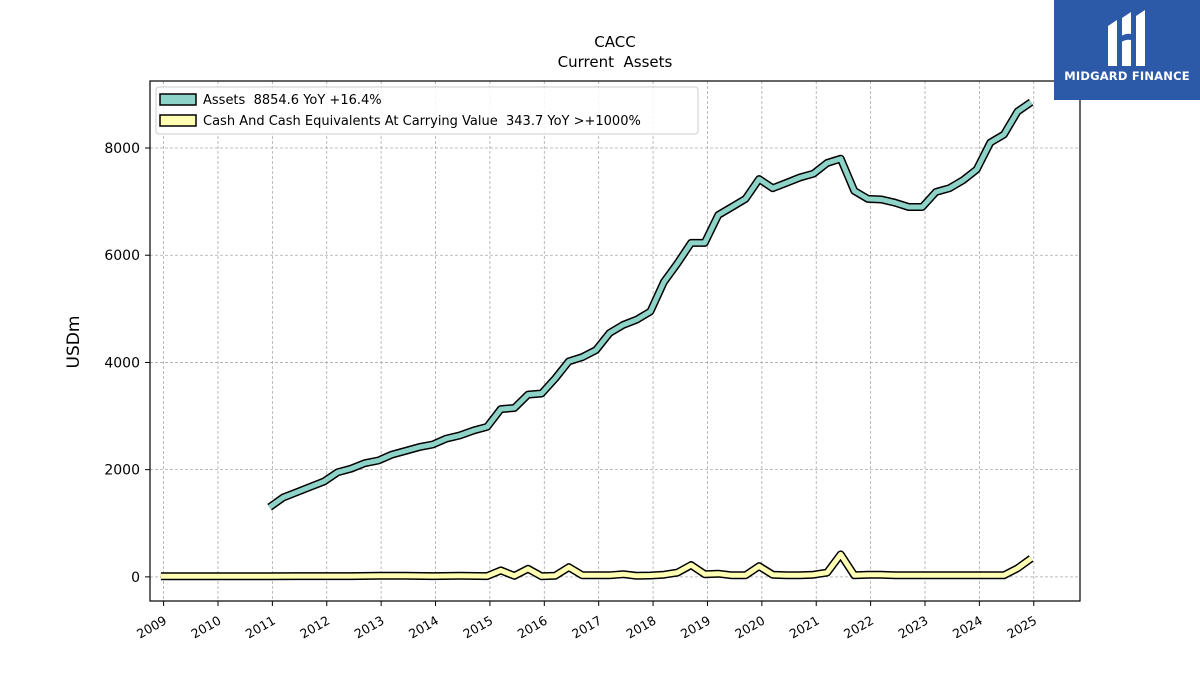 The height and width of the screenshot is (675, 1200). Describe the element at coordinates (122, 471) in the screenshot. I see `y-tick-label: 2000` at that location.